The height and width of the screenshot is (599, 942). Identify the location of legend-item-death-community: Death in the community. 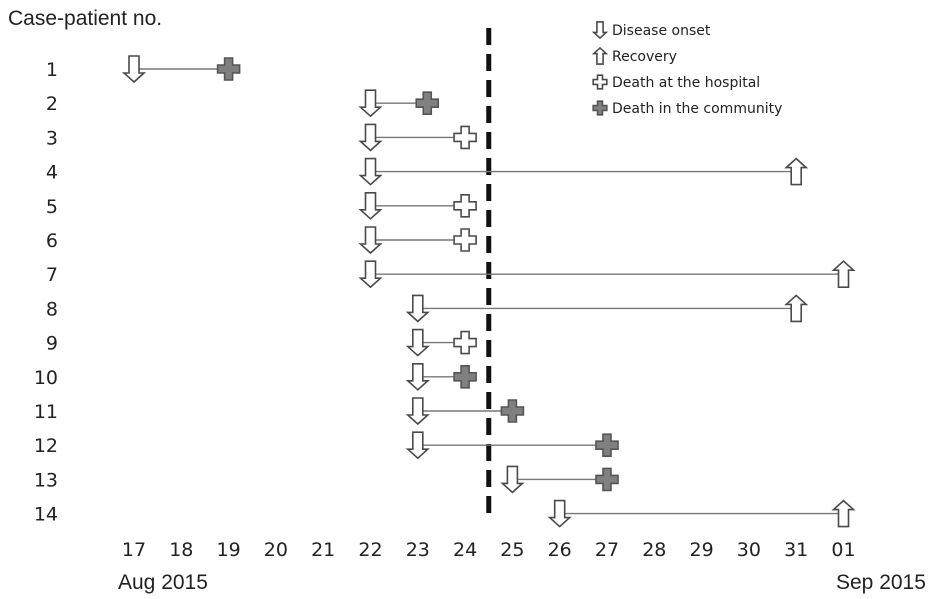
(687, 108).